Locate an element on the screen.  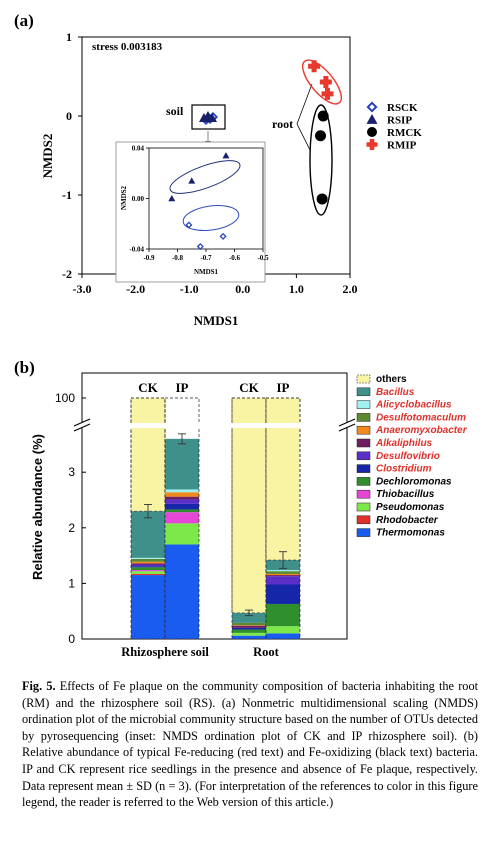
legend-label-thiobacillus: Thiobacillus is located at coordinates (405, 494).